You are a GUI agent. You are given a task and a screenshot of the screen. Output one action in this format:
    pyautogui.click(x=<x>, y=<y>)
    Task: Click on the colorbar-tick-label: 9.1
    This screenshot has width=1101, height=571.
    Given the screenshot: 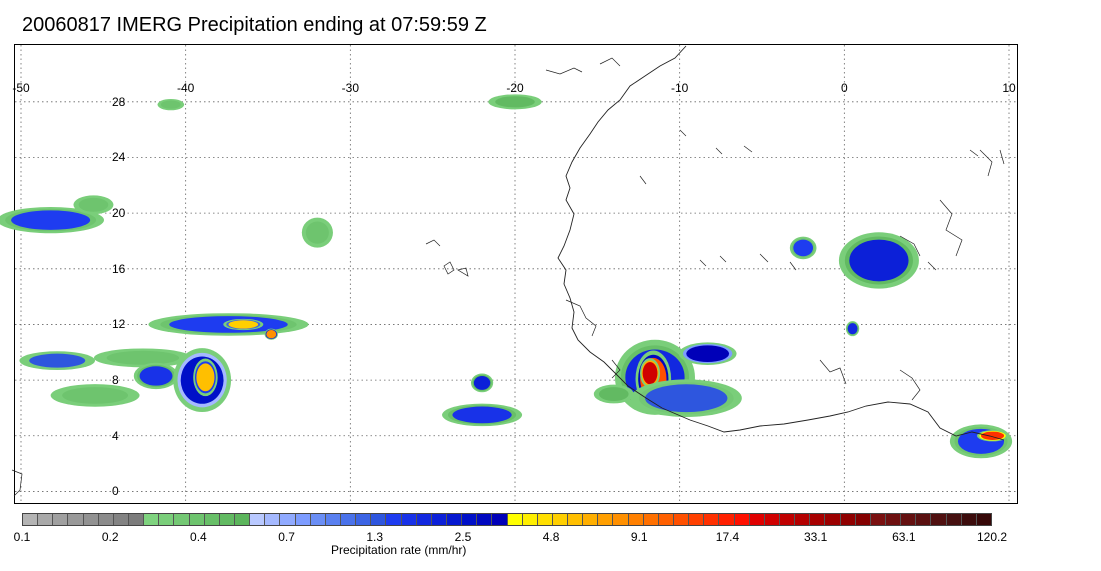 What is the action you would take?
    pyautogui.click(x=639, y=537)
    